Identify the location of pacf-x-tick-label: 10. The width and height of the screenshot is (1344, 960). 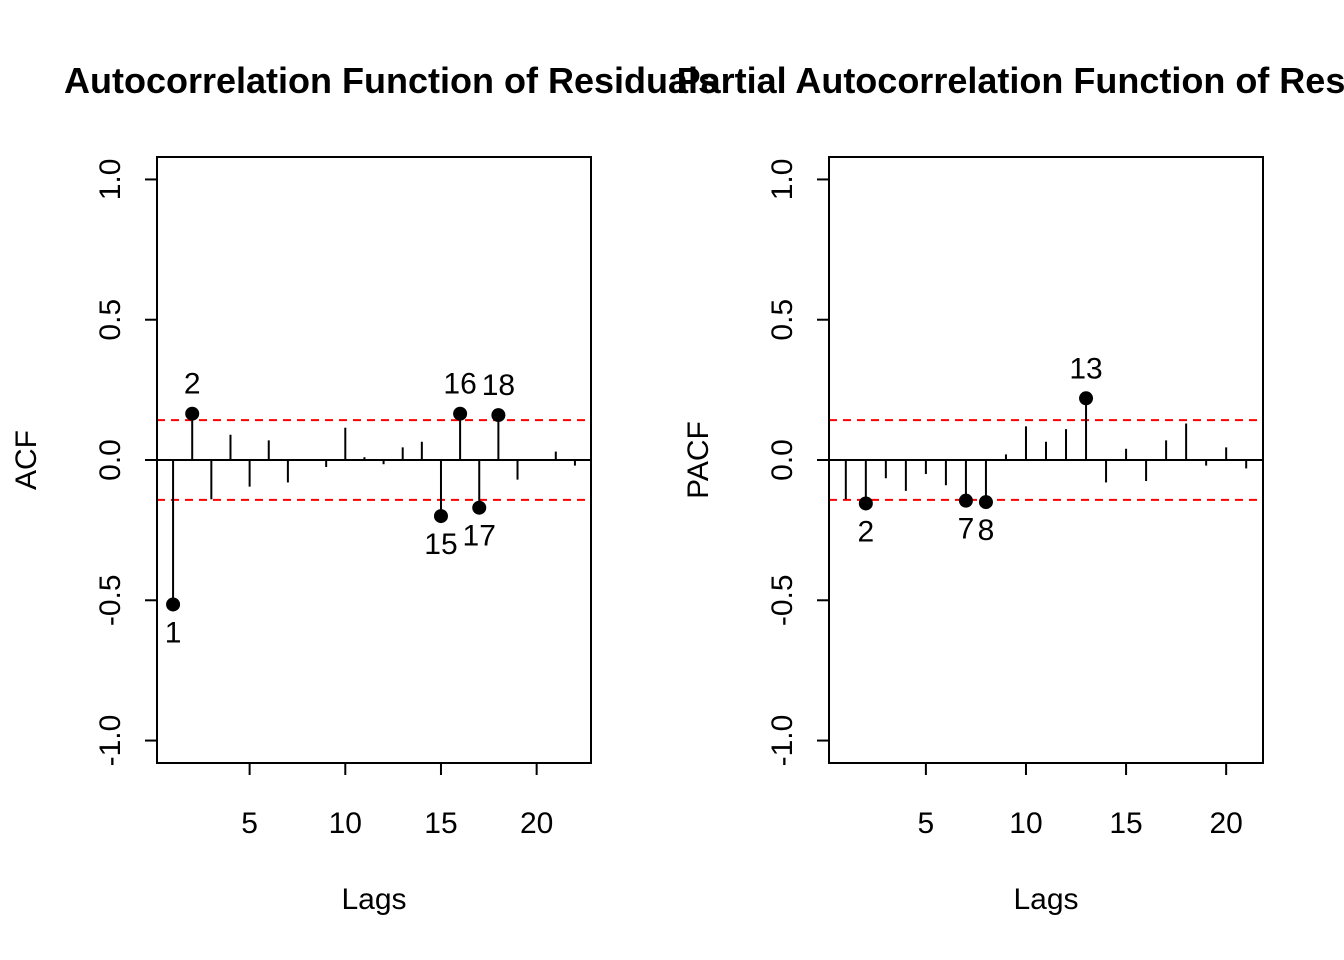
(1025, 823).